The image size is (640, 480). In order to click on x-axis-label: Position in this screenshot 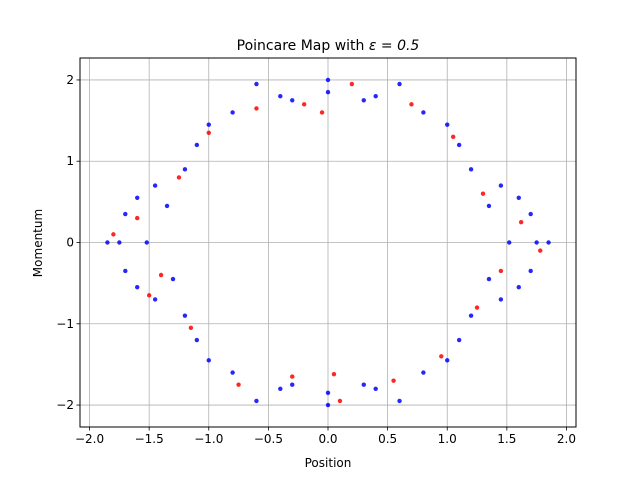, I will do `click(328, 463)`.